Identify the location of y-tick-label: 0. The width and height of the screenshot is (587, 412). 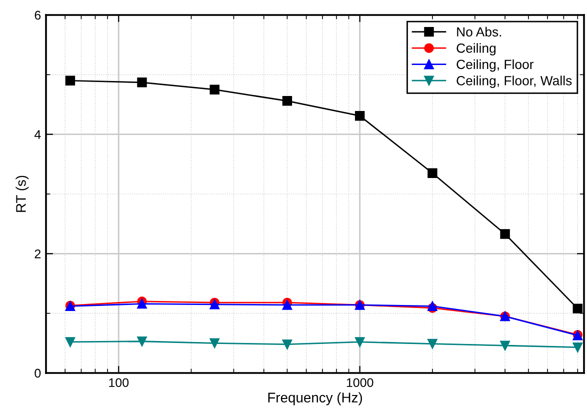
(37, 373).